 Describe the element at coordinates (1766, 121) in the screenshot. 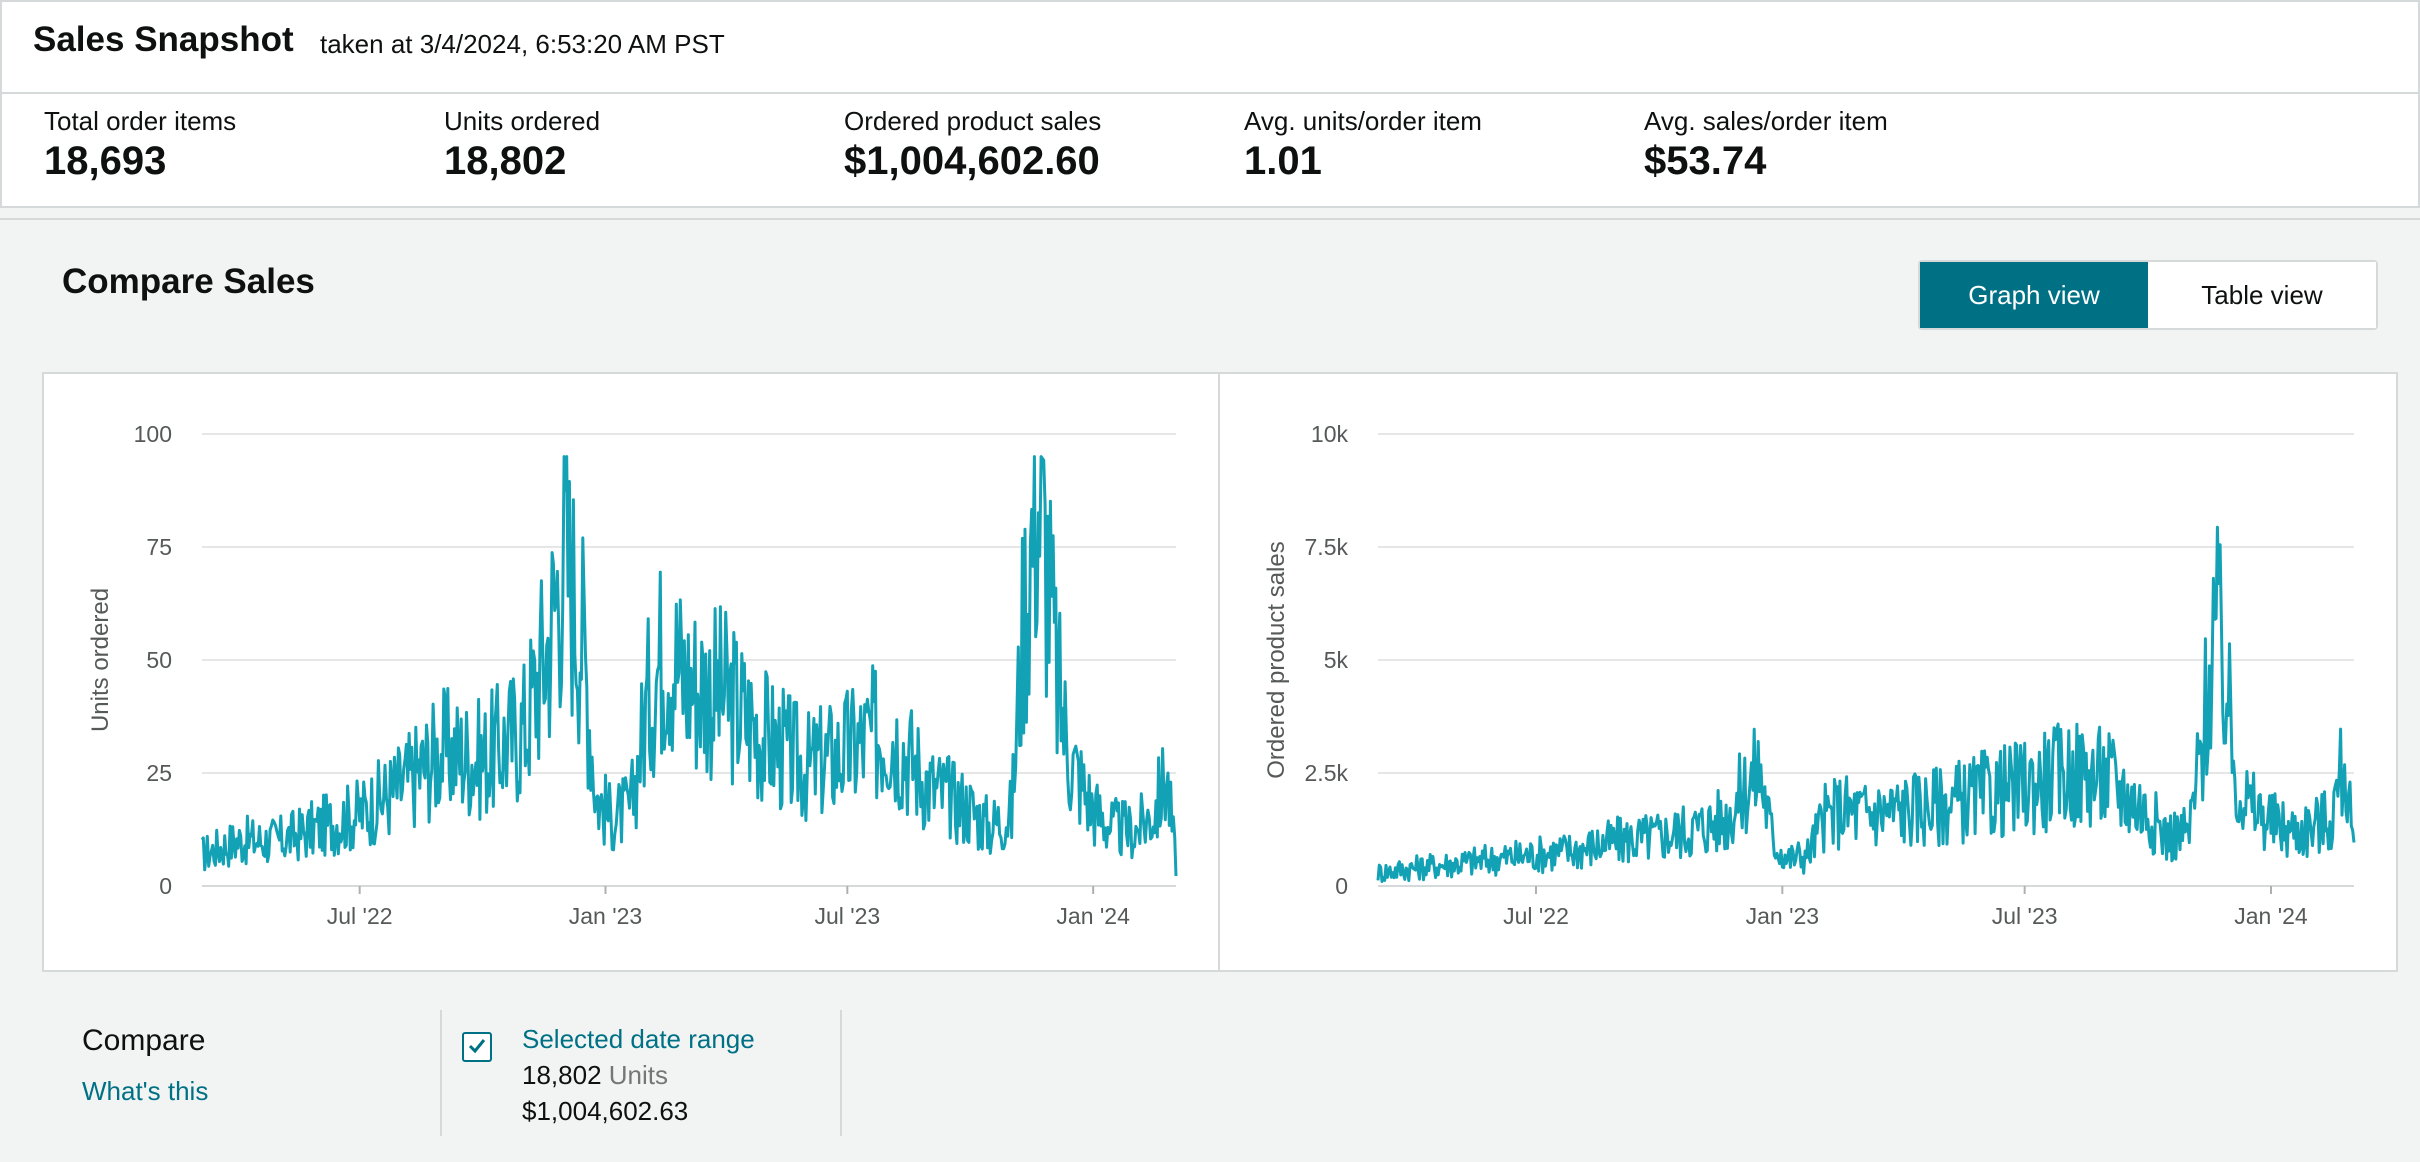

I see `metric-label: Avg. sales/order item` at that location.